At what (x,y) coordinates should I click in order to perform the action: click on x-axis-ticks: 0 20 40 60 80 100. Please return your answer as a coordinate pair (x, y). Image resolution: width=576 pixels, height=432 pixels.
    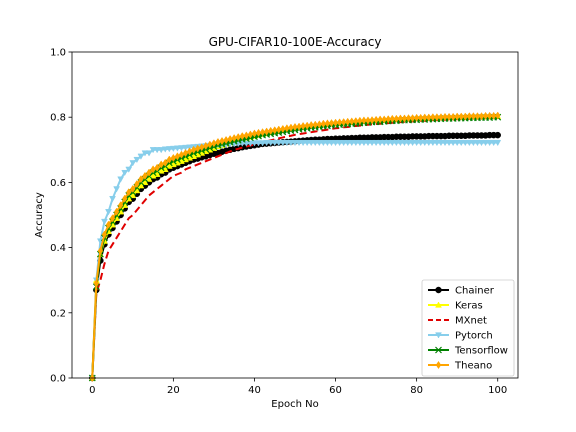
    Looking at the image, I should click on (298, 387).